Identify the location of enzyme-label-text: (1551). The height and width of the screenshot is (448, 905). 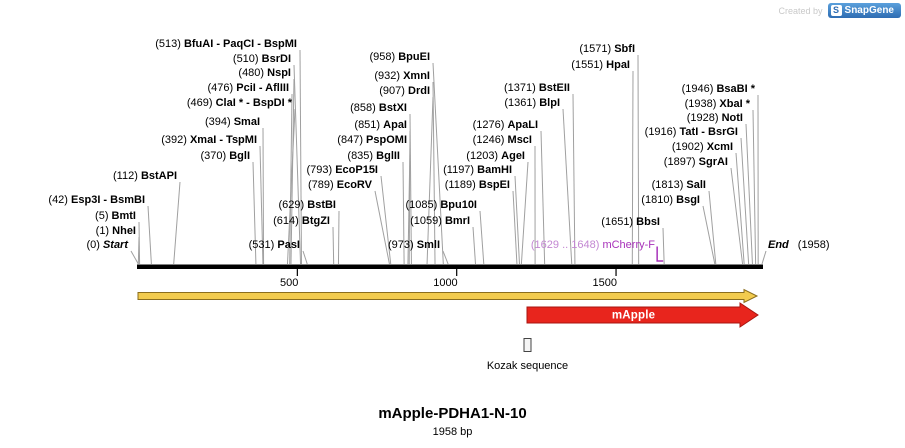
(589, 64).